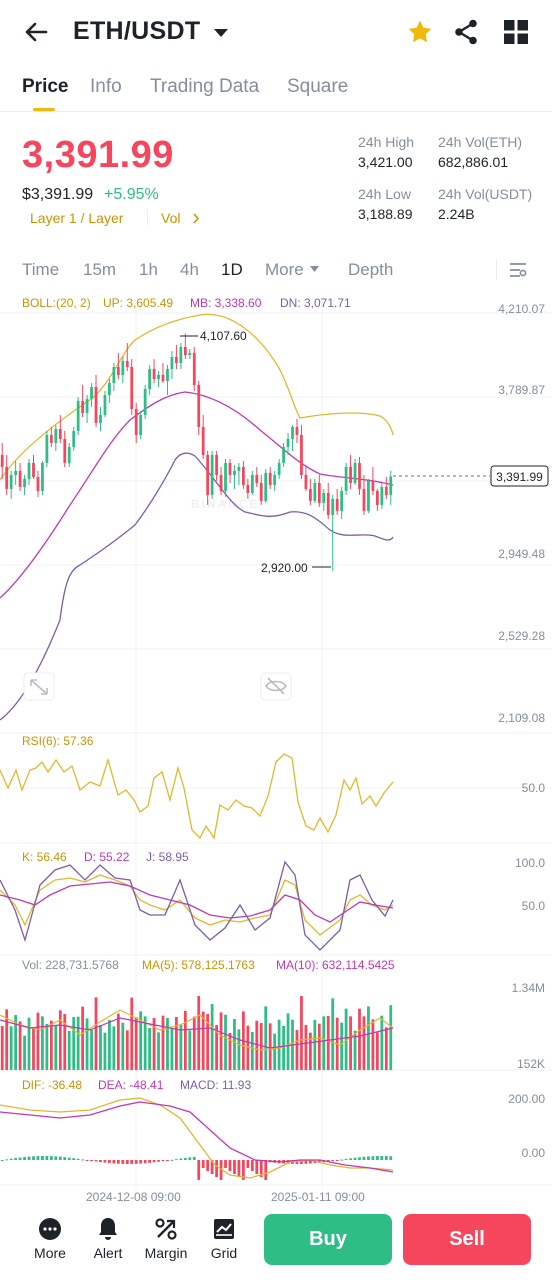  Describe the element at coordinates (276, 686) in the screenshot. I see `eye-off-icon` at that location.